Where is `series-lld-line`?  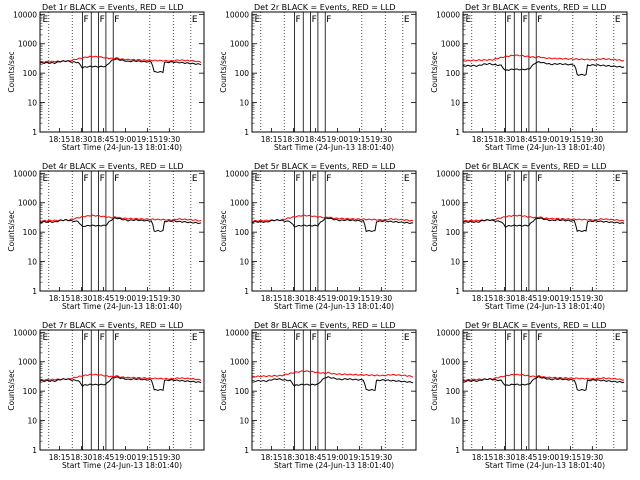
series-lld-line is located at coordinates (543, 218).